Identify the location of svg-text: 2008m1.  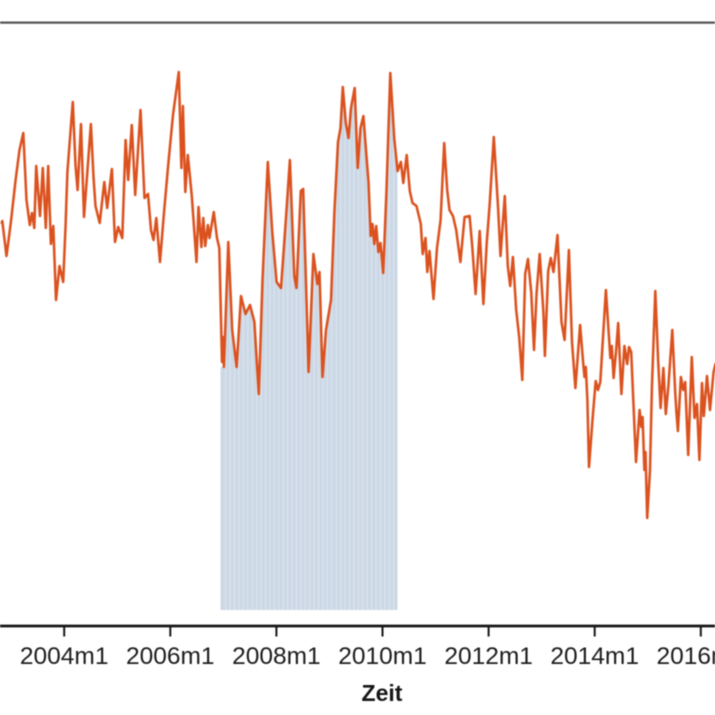
(276, 656).